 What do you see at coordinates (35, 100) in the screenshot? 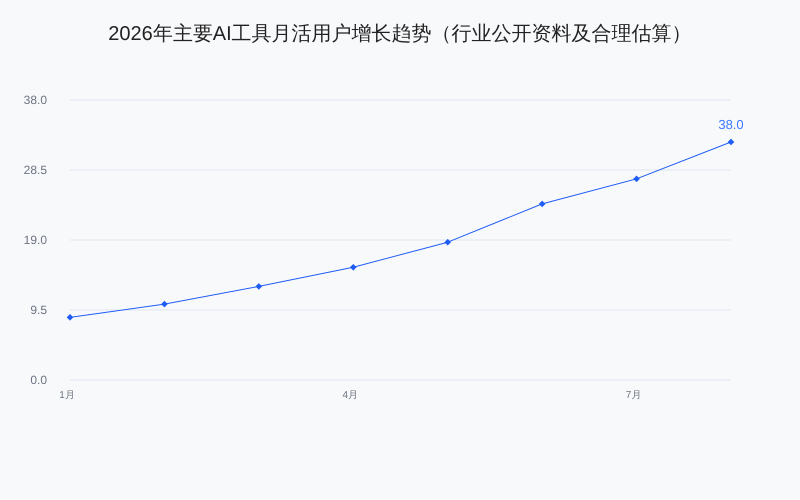
I see `y-tick-label: 38.0` at bounding box center [35, 100].